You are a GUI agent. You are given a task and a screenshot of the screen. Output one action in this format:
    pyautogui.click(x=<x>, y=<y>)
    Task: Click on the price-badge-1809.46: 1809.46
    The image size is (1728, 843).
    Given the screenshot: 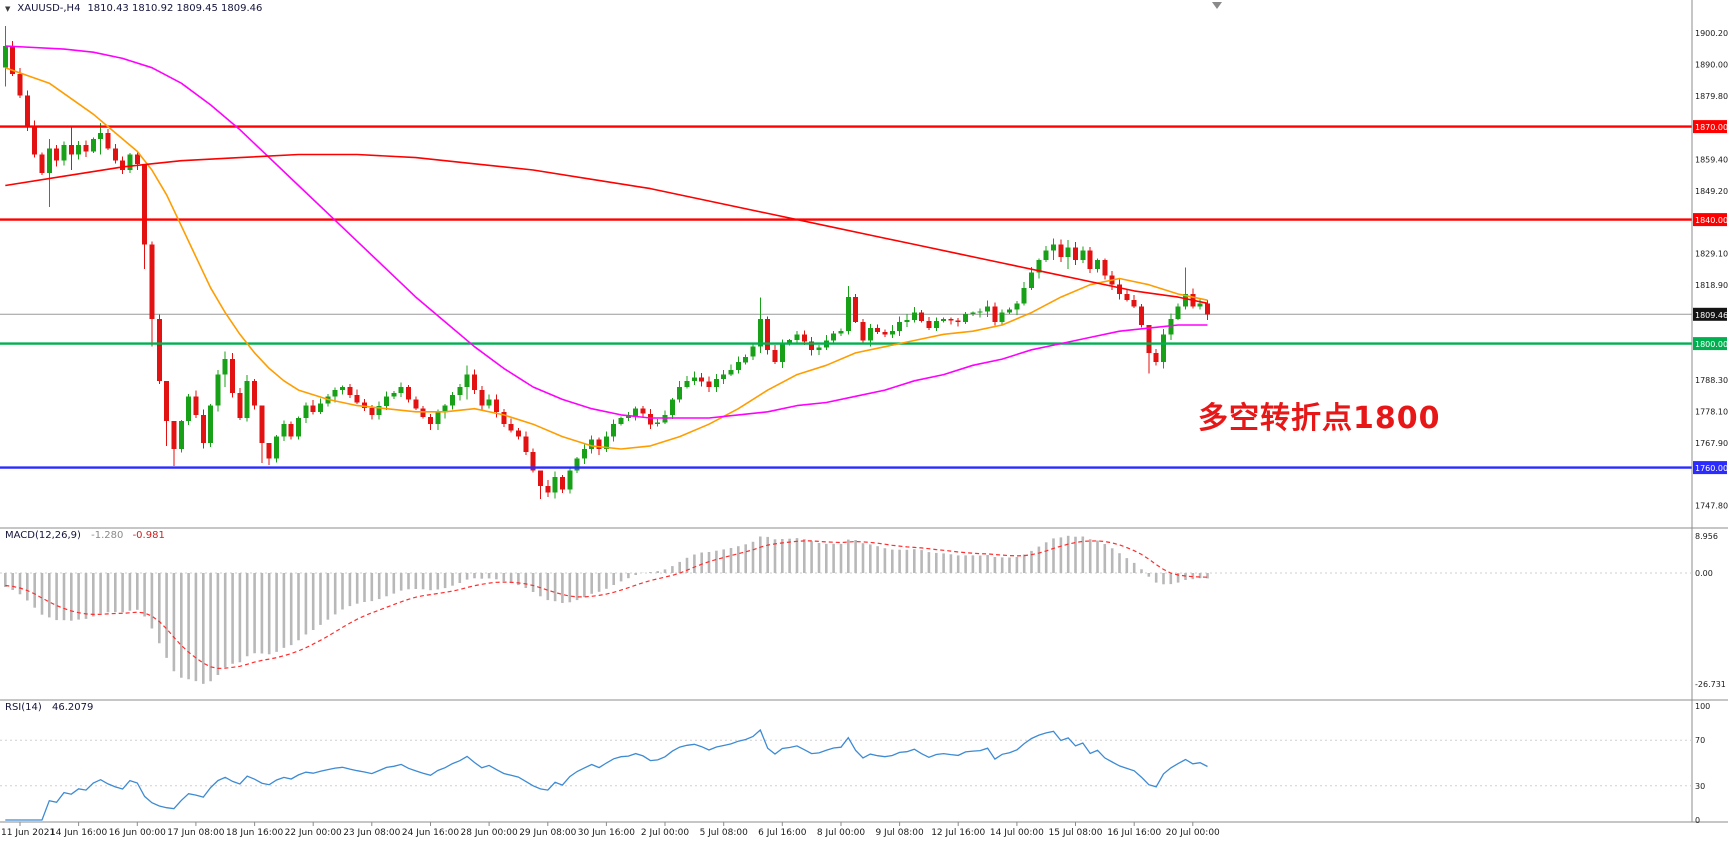 What is the action you would take?
    pyautogui.click(x=1710, y=314)
    